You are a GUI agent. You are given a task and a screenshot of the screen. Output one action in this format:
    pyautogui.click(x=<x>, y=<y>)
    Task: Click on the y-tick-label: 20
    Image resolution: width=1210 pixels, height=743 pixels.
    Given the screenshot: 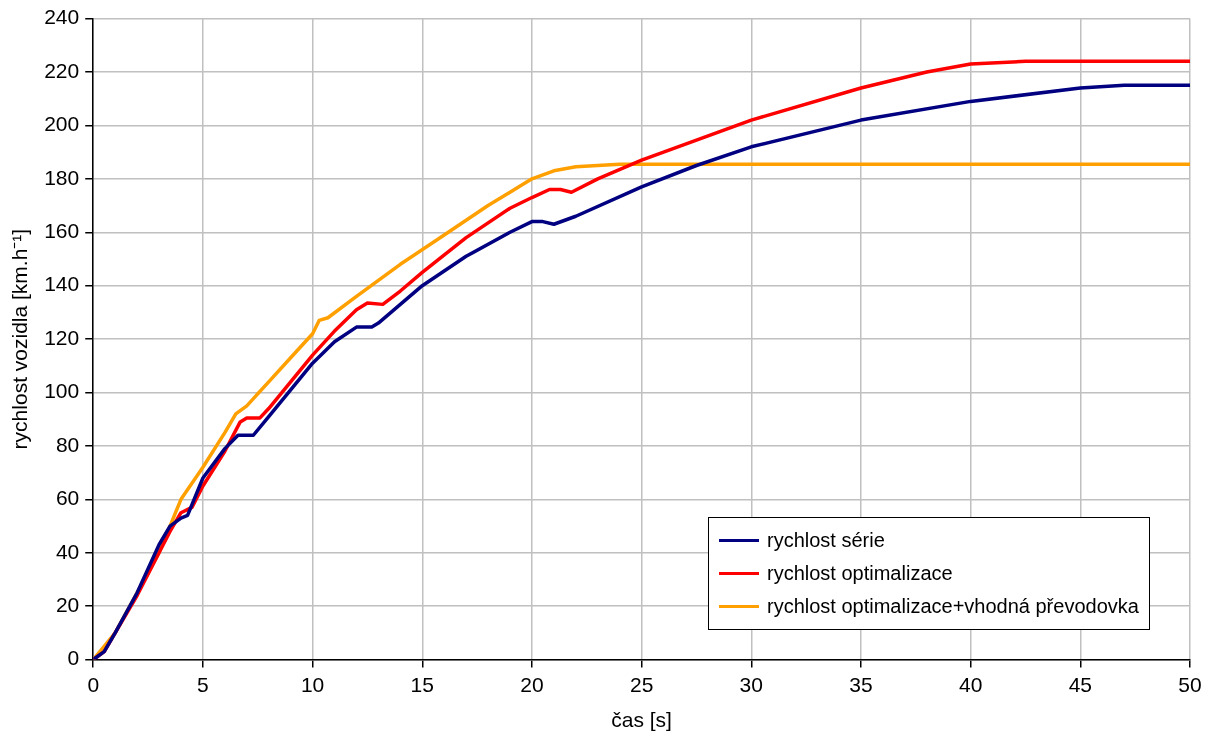 What is the action you would take?
    pyautogui.click(x=67, y=604)
    